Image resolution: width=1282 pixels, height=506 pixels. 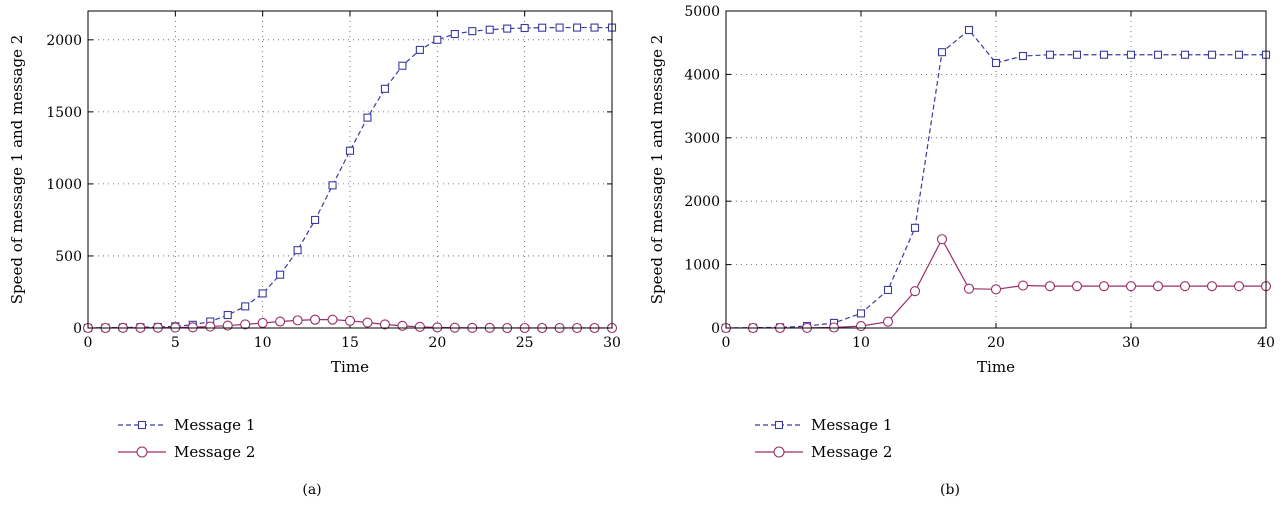 What do you see at coordinates (1266, 343) in the screenshot?
I see `x-tick-label: 40` at bounding box center [1266, 343].